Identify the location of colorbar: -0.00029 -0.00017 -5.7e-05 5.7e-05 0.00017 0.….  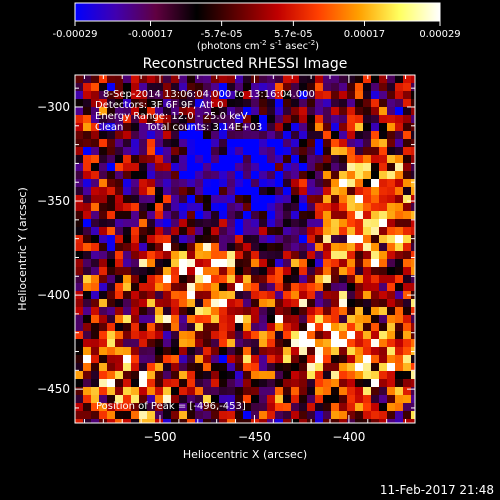
(257, 27).